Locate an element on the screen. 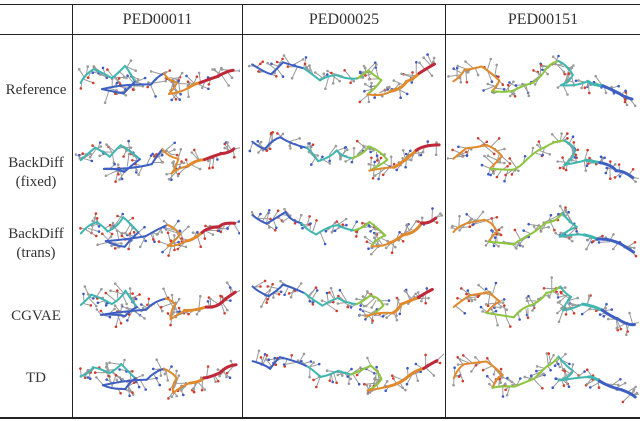 This screenshot has height=421, width=640. bottom-rule is located at coordinates (320, 418).